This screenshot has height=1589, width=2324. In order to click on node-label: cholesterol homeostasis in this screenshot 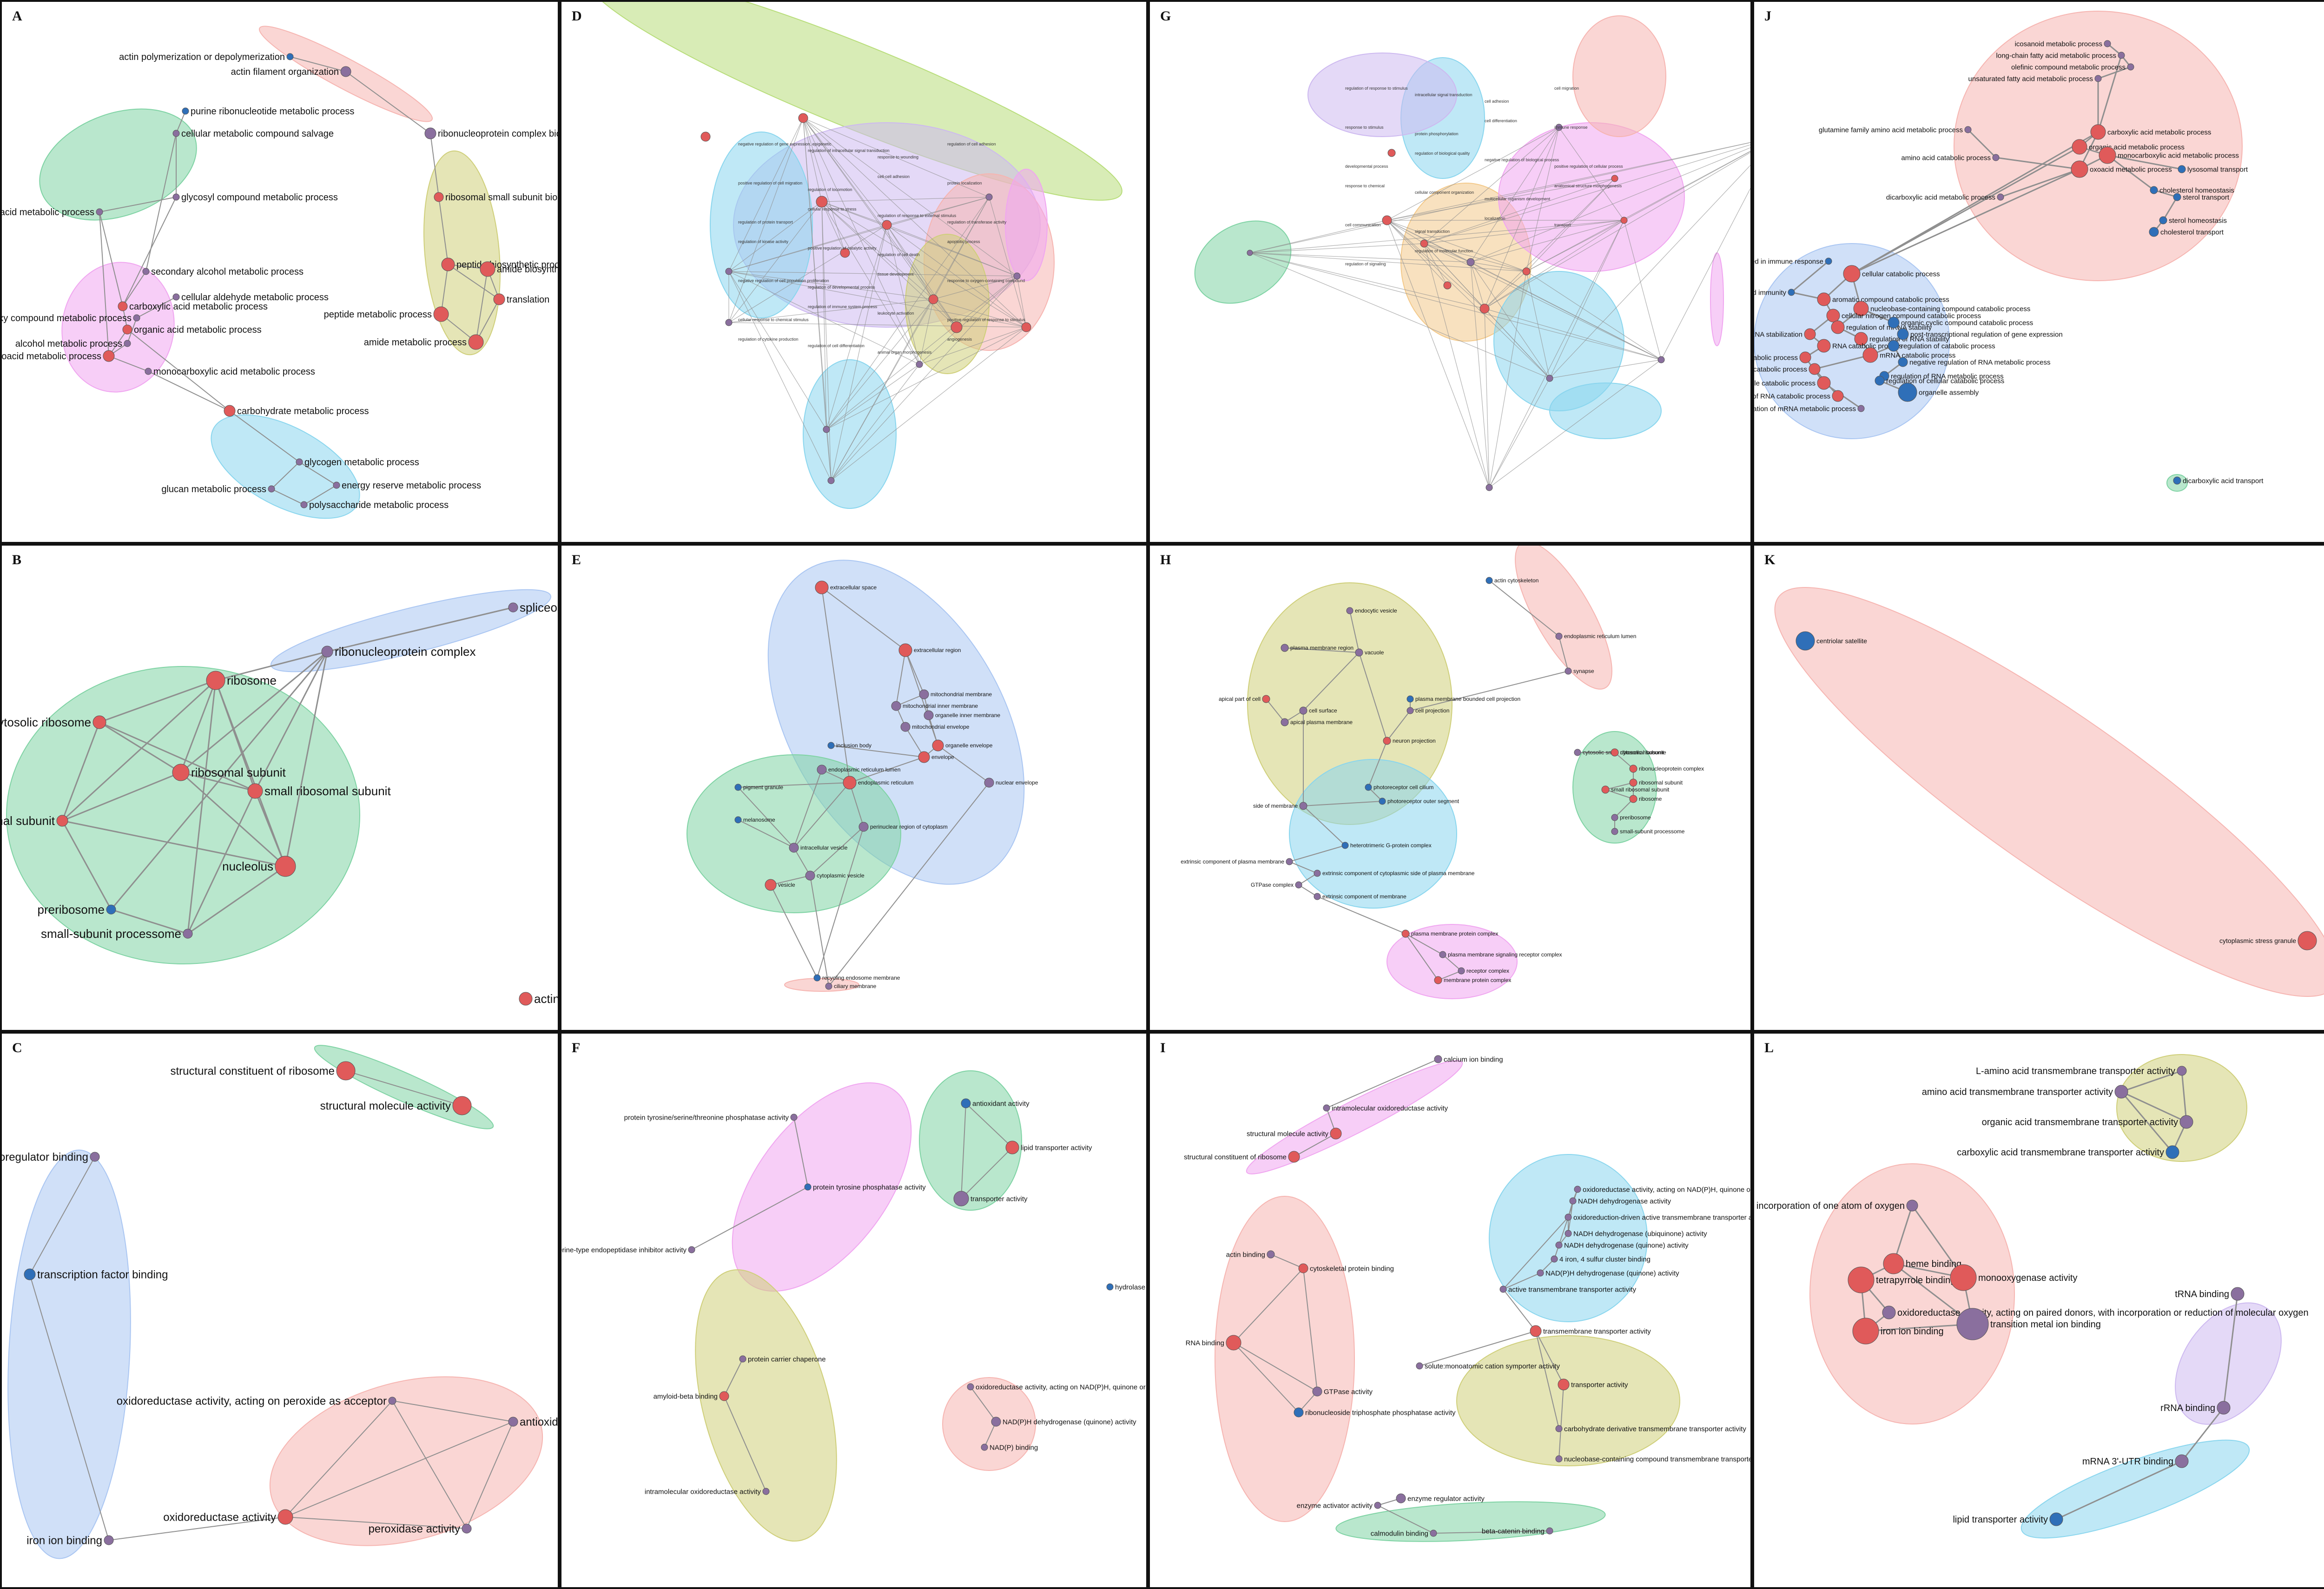, I will do `click(2196, 190)`.